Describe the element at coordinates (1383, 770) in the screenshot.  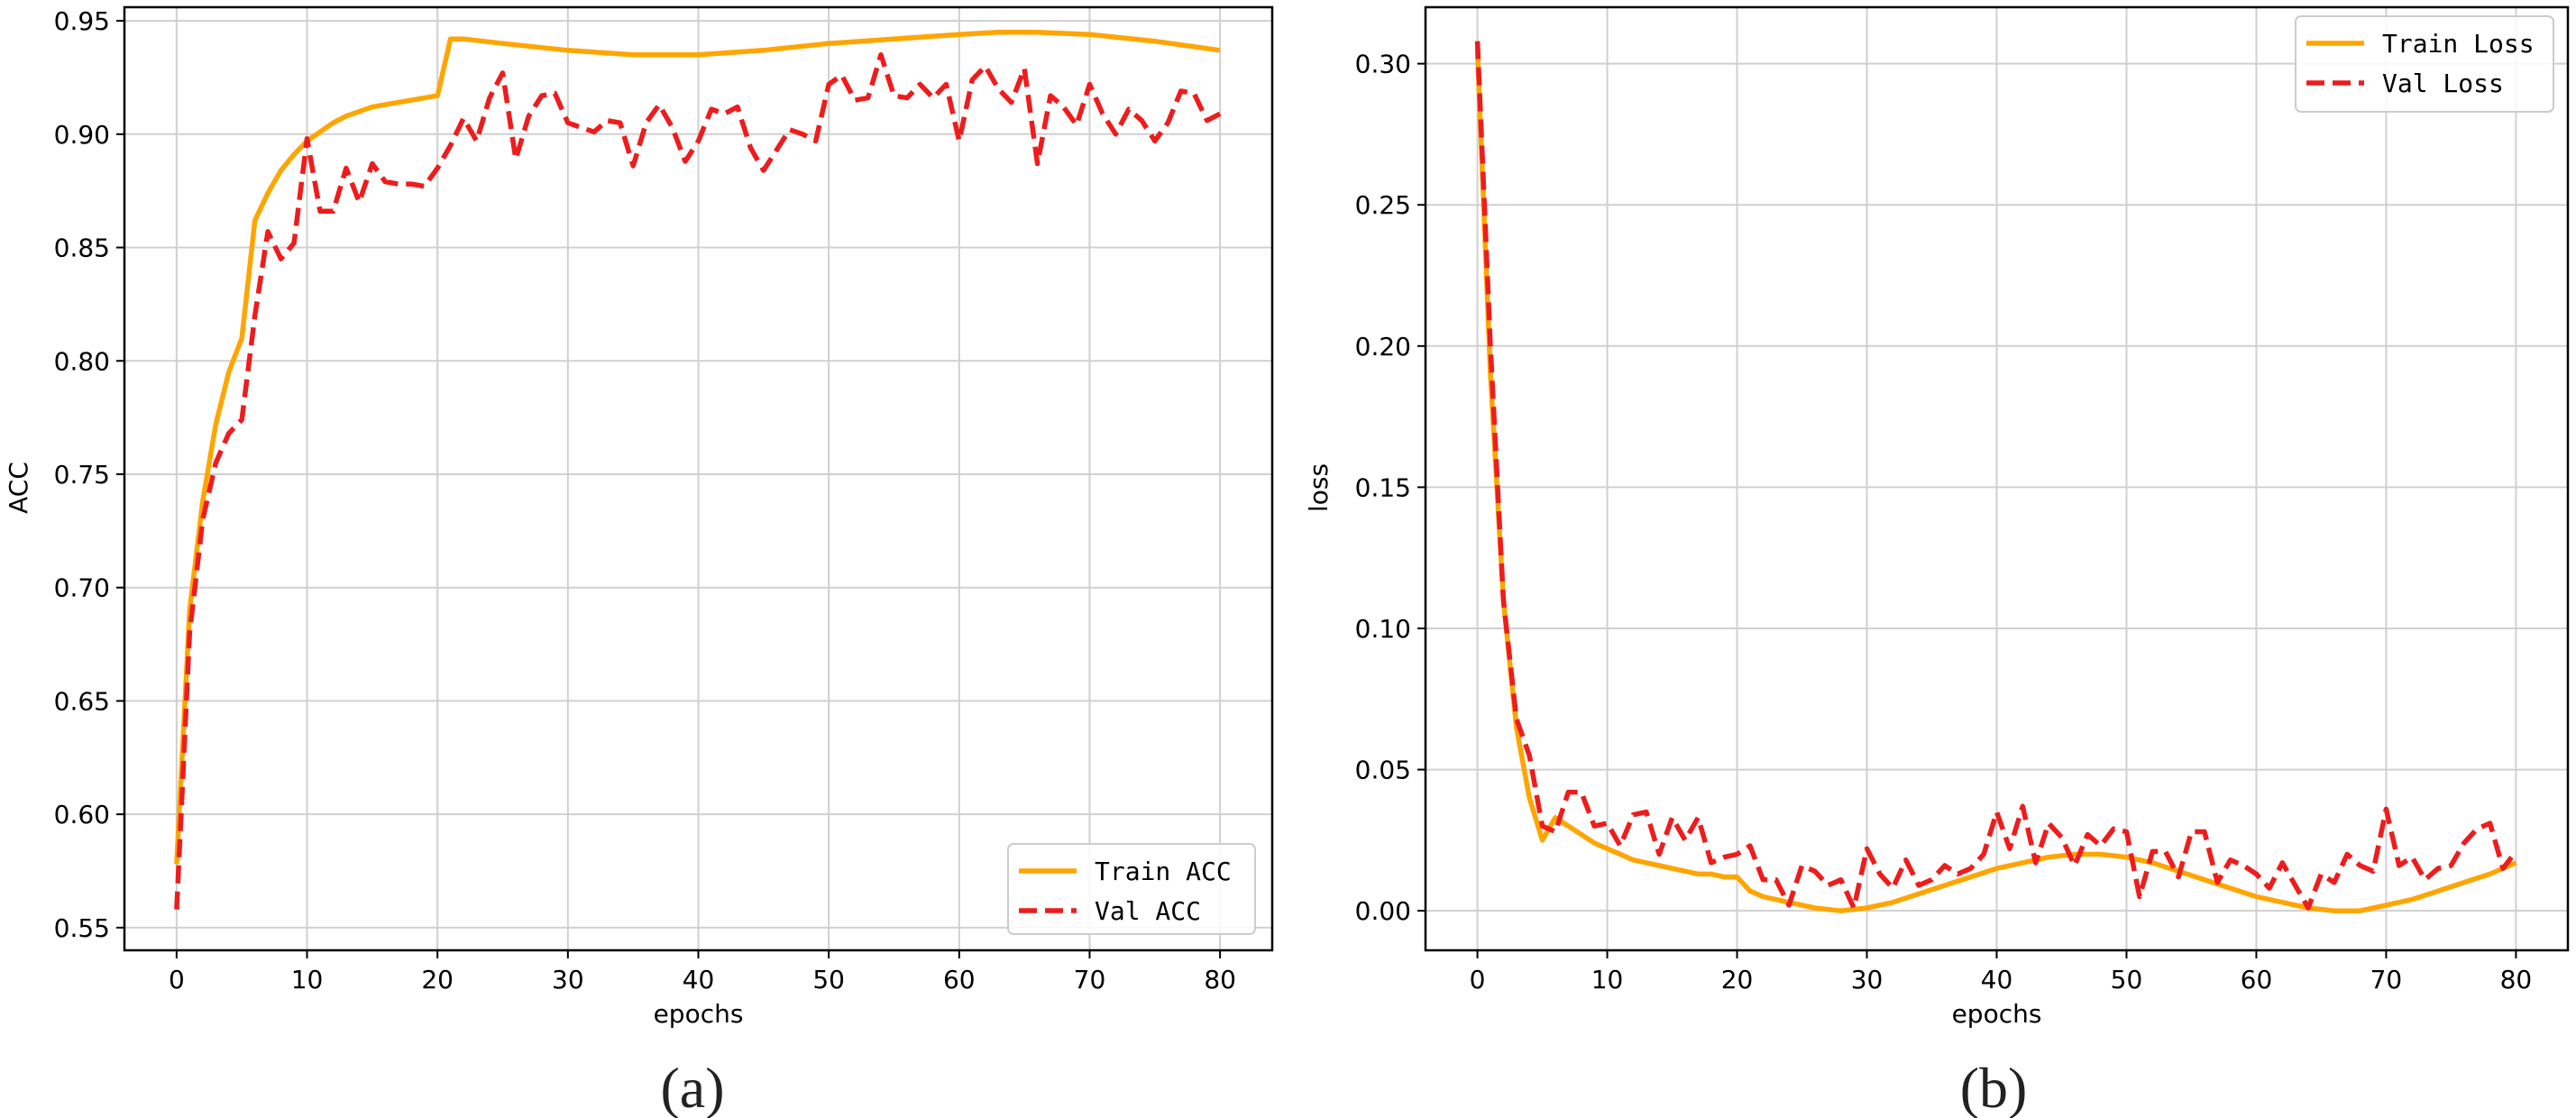
I see `y-tick-label: 0.05` at that location.